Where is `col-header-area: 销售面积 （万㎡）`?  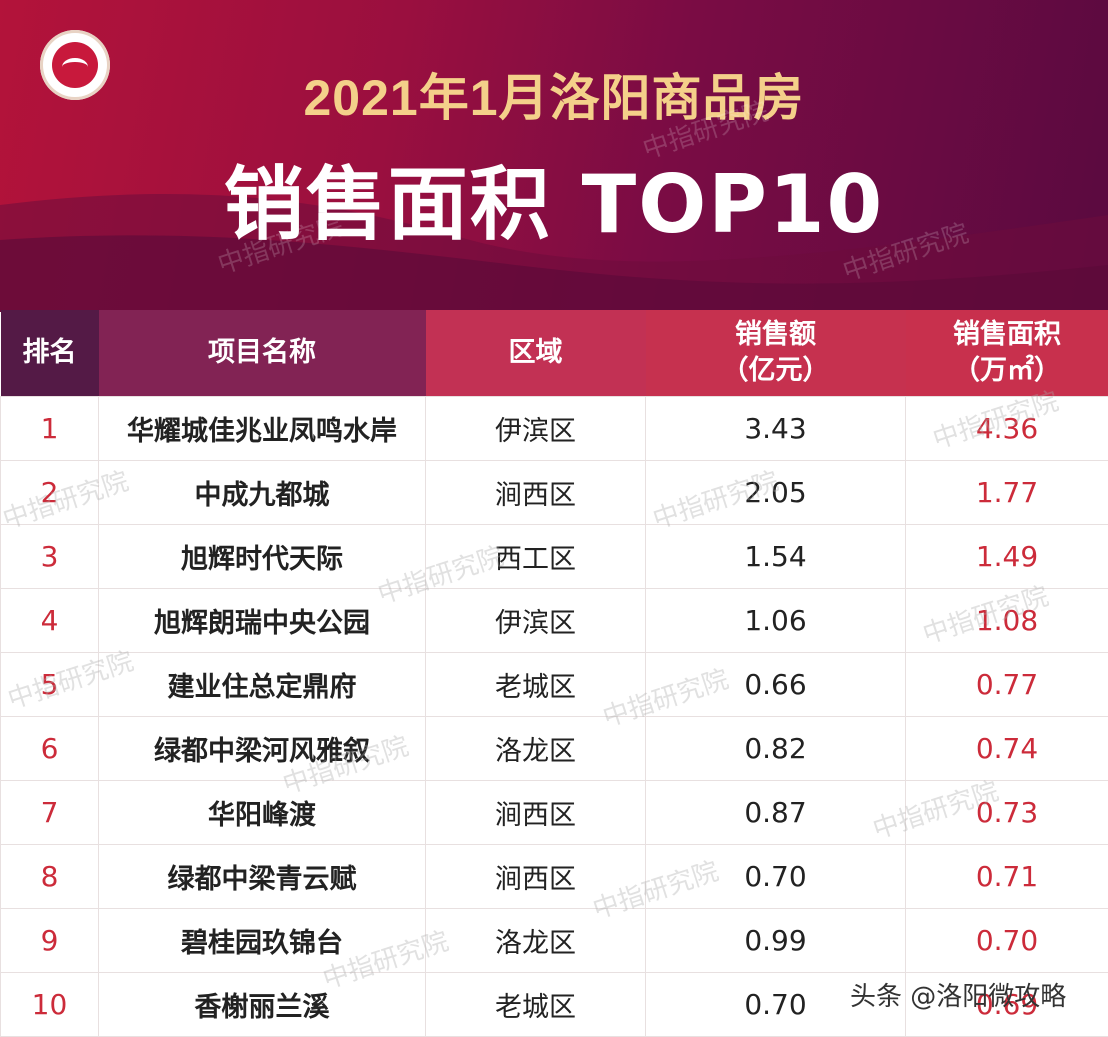
col-header-area: 销售面积 （万㎡） is located at coordinates (1007, 353).